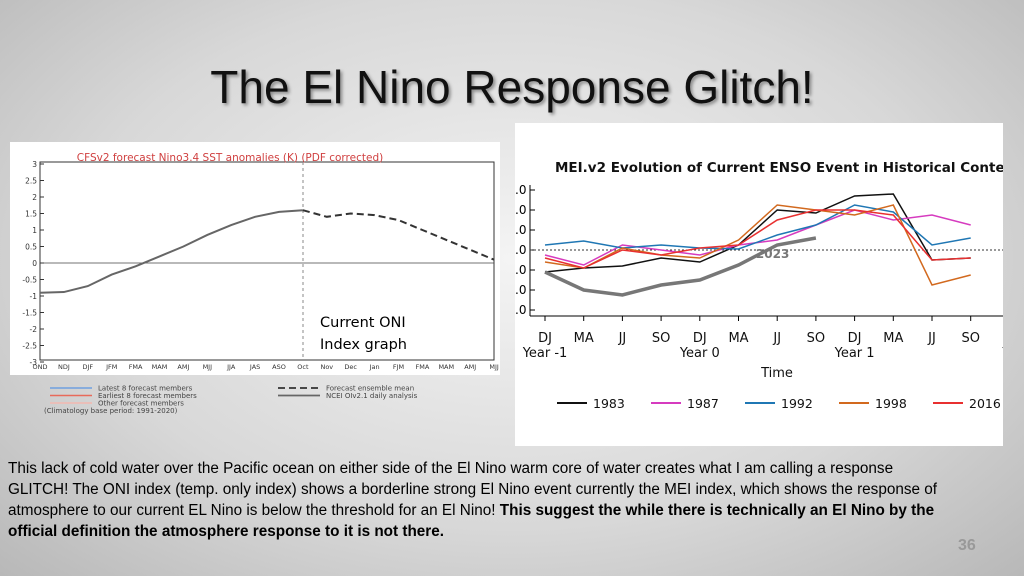  What do you see at coordinates (398, 367) in the screenshot?
I see `x-tick-label: FJM` at bounding box center [398, 367].